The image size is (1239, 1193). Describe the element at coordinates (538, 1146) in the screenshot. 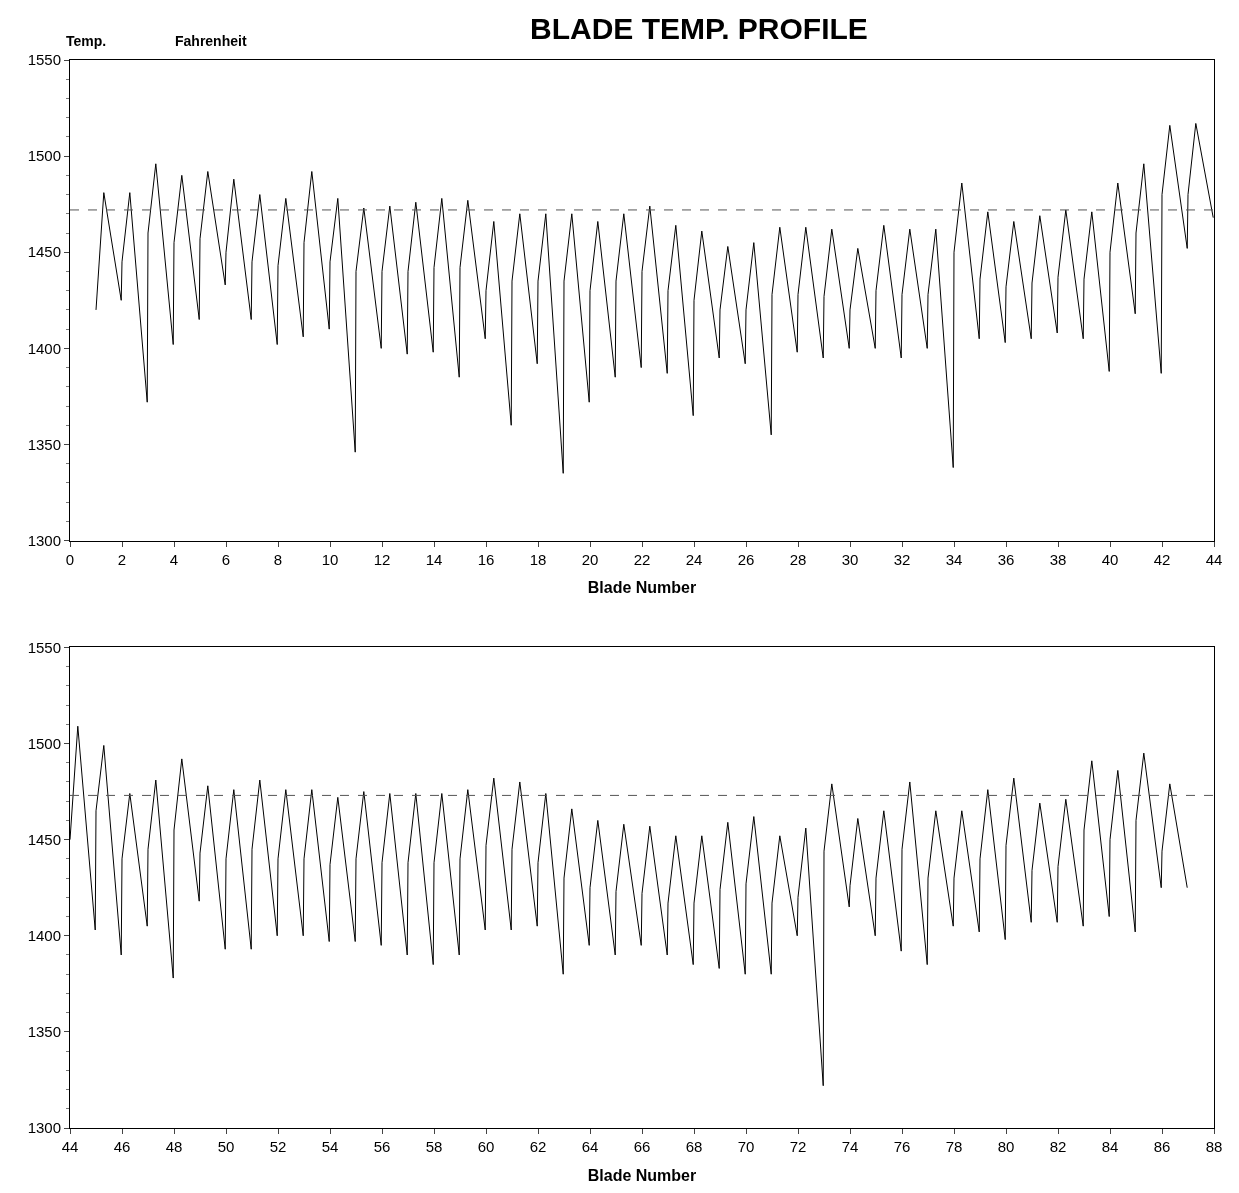

I see `x-tick-label: 62` at that location.